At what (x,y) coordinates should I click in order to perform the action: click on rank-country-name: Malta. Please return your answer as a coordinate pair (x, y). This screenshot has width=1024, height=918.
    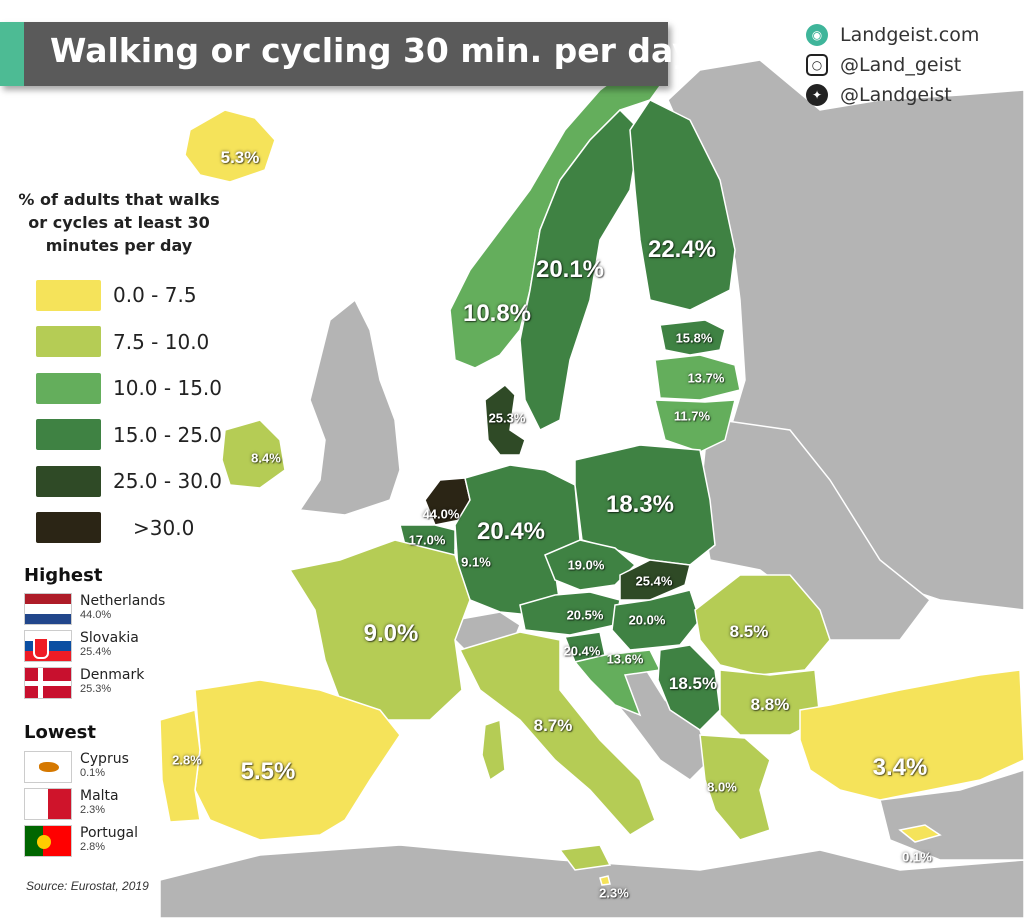
    Looking at the image, I should click on (99, 796).